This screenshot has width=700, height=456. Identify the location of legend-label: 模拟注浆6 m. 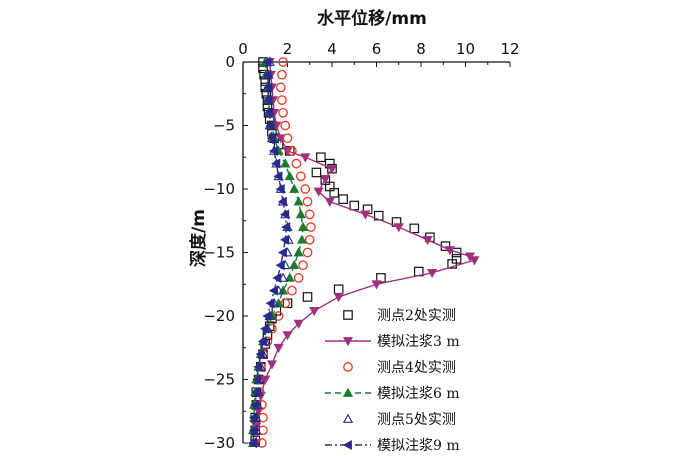
(418, 394).